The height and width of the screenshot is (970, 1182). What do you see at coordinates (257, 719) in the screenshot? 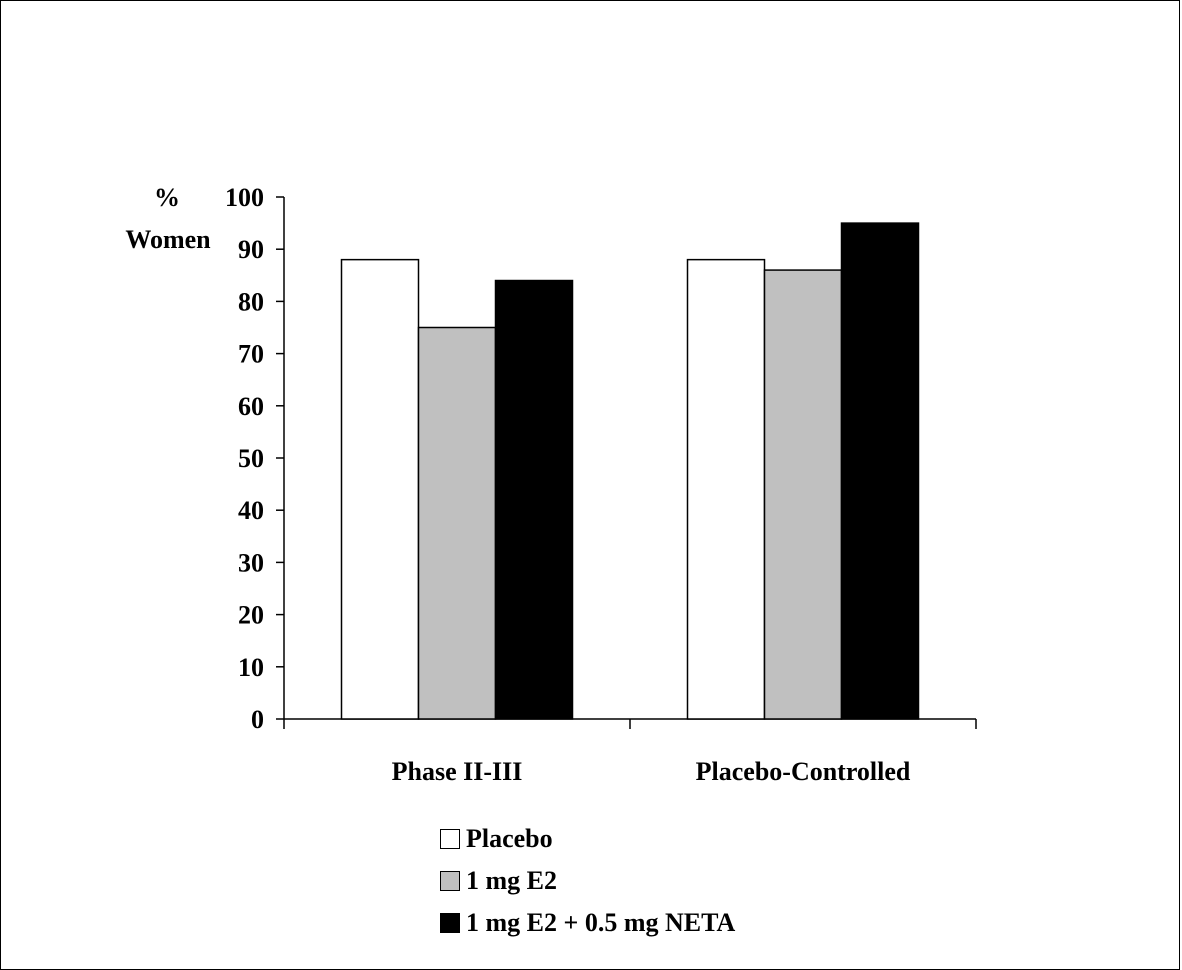
I see `y-tick-label: 0` at bounding box center [257, 719].